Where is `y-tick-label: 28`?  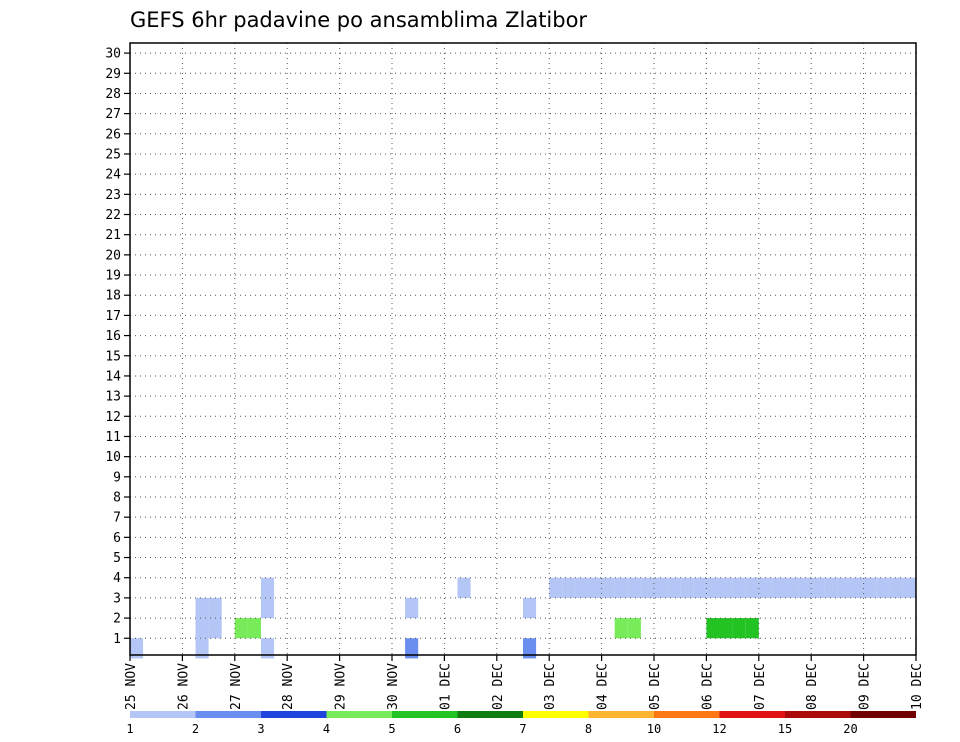 y-tick-label: 28 is located at coordinates (113, 94).